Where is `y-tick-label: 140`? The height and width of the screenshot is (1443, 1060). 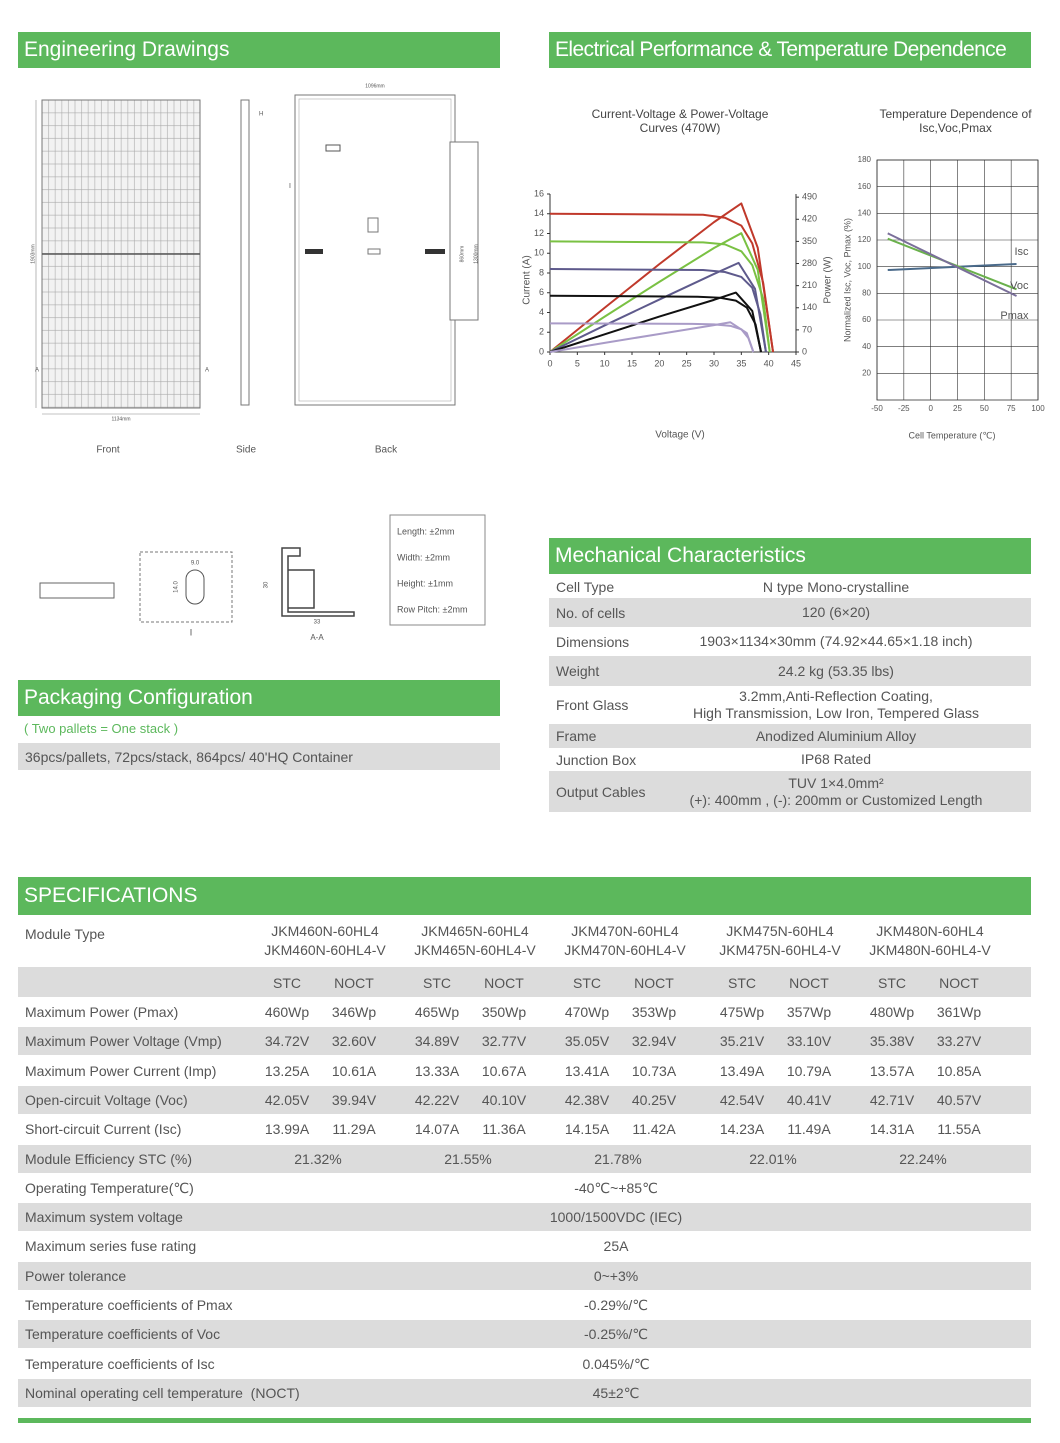 y-tick-label: 140 is located at coordinates (865, 212).